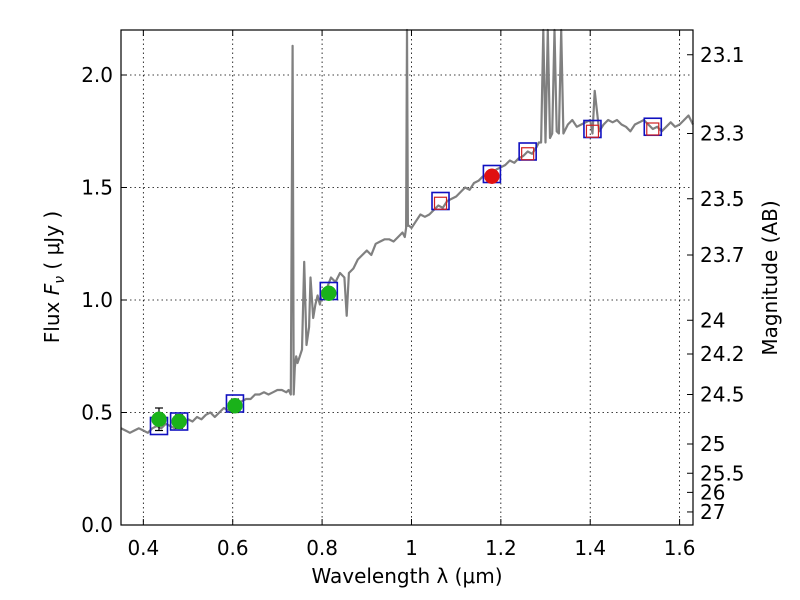  What do you see at coordinates (322, 548) in the screenshot?
I see `x-tick-label: 0.8` at bounding box center [322, 548].